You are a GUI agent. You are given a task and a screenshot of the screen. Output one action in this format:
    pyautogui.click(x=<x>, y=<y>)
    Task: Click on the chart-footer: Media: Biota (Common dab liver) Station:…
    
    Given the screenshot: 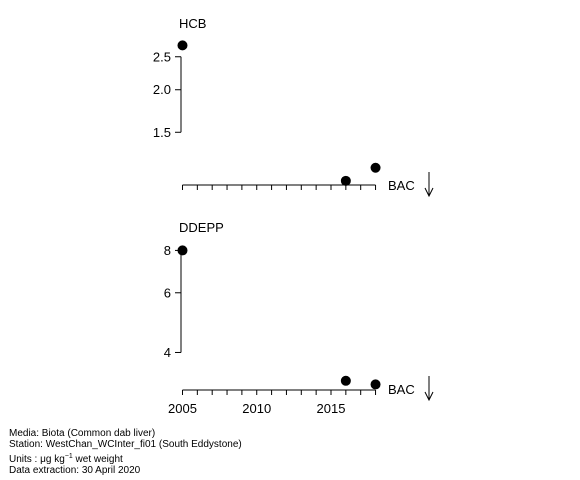 What is the action you would take?
    pyautogui.click(x=125, y=452)
    